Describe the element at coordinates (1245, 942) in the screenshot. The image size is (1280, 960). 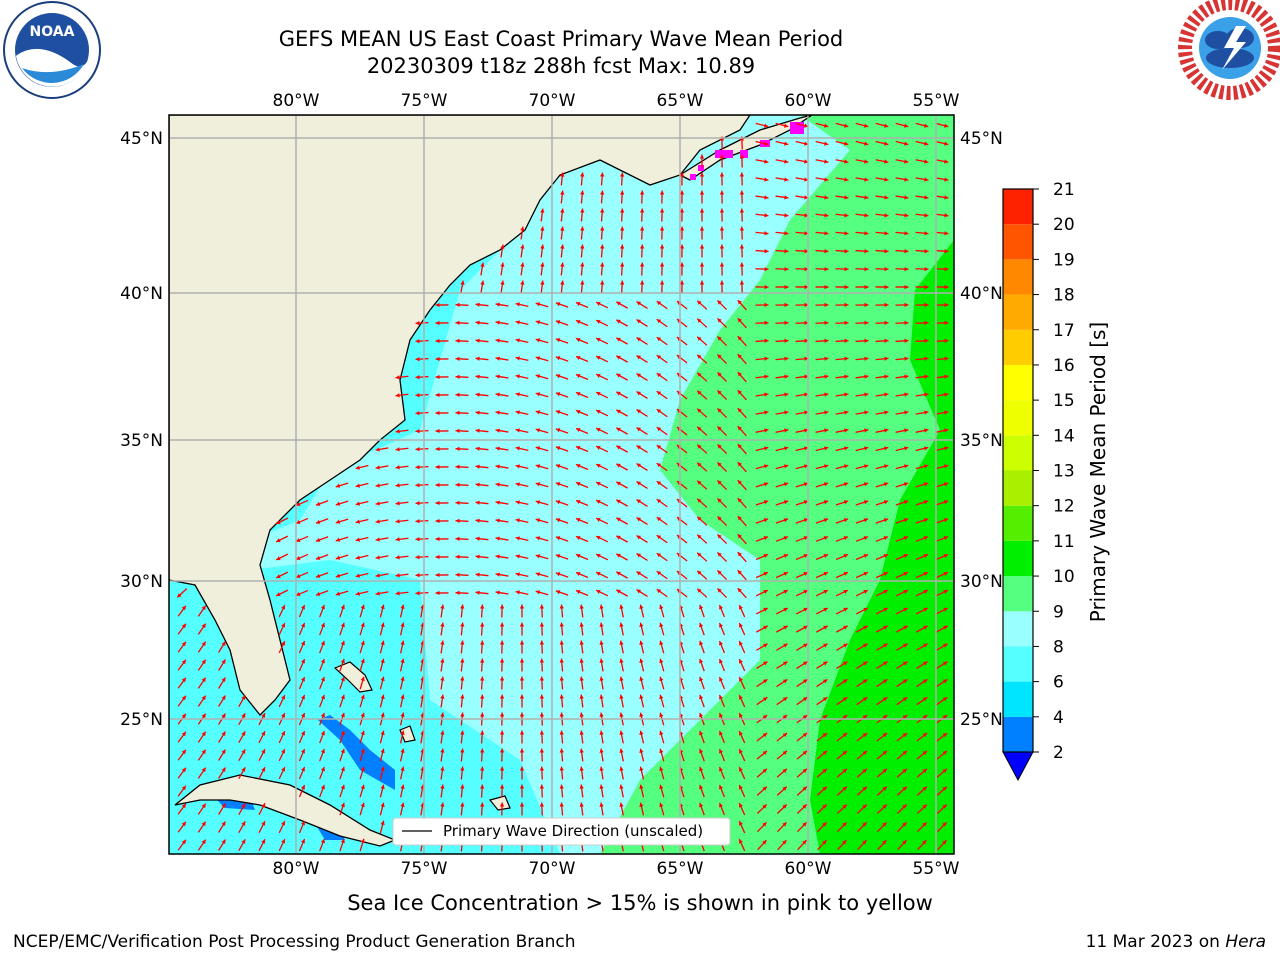
I see `footer-machine: Hera` at that location.